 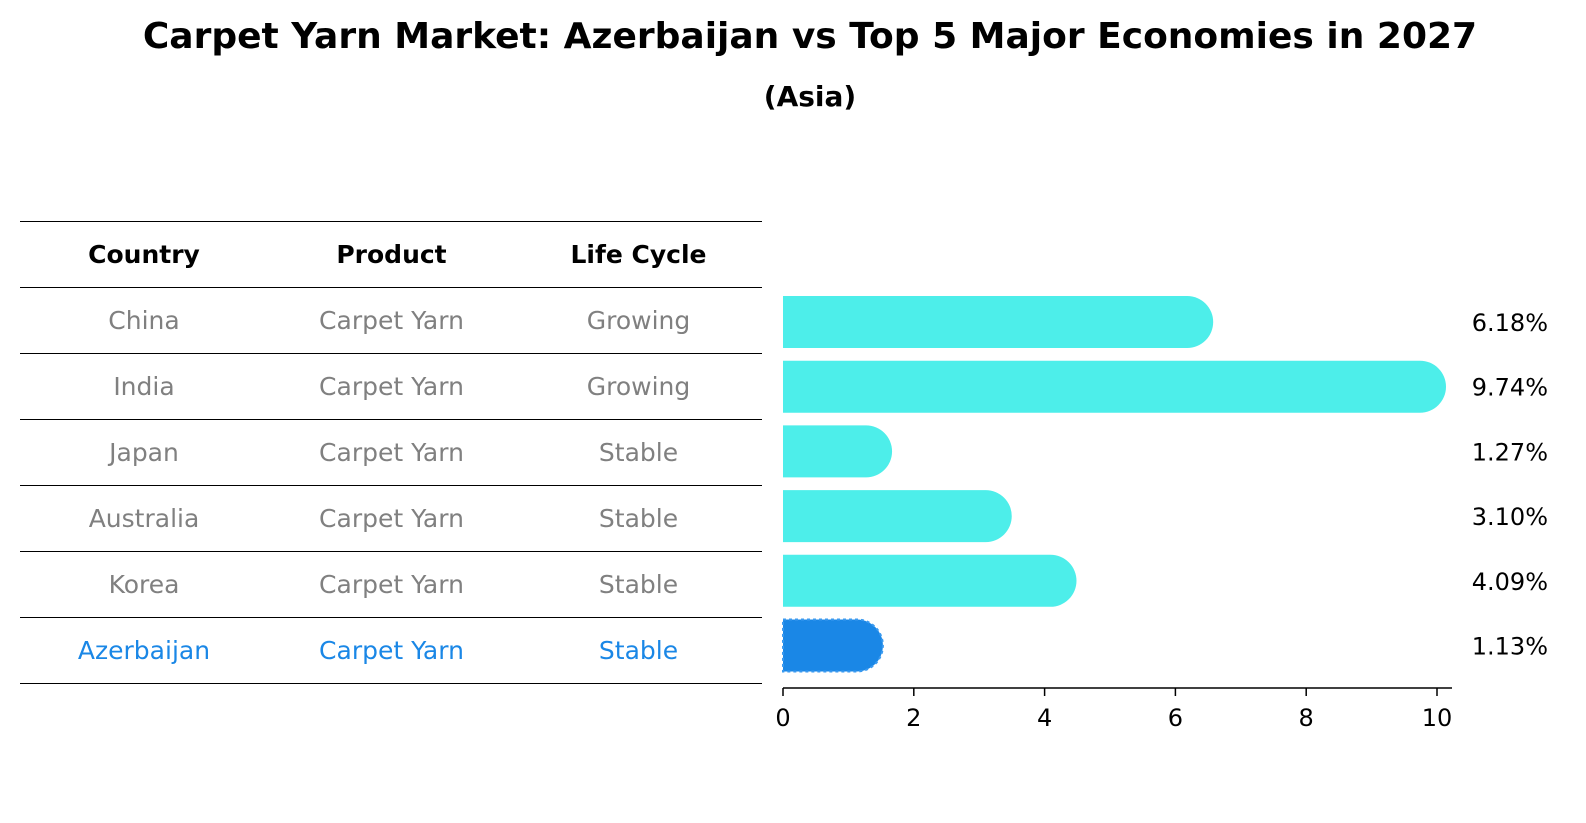 What do you see at coordinates (144, 518) in the screenshot?
I see `cell-country: Australia` at bounding box center [144, 518].